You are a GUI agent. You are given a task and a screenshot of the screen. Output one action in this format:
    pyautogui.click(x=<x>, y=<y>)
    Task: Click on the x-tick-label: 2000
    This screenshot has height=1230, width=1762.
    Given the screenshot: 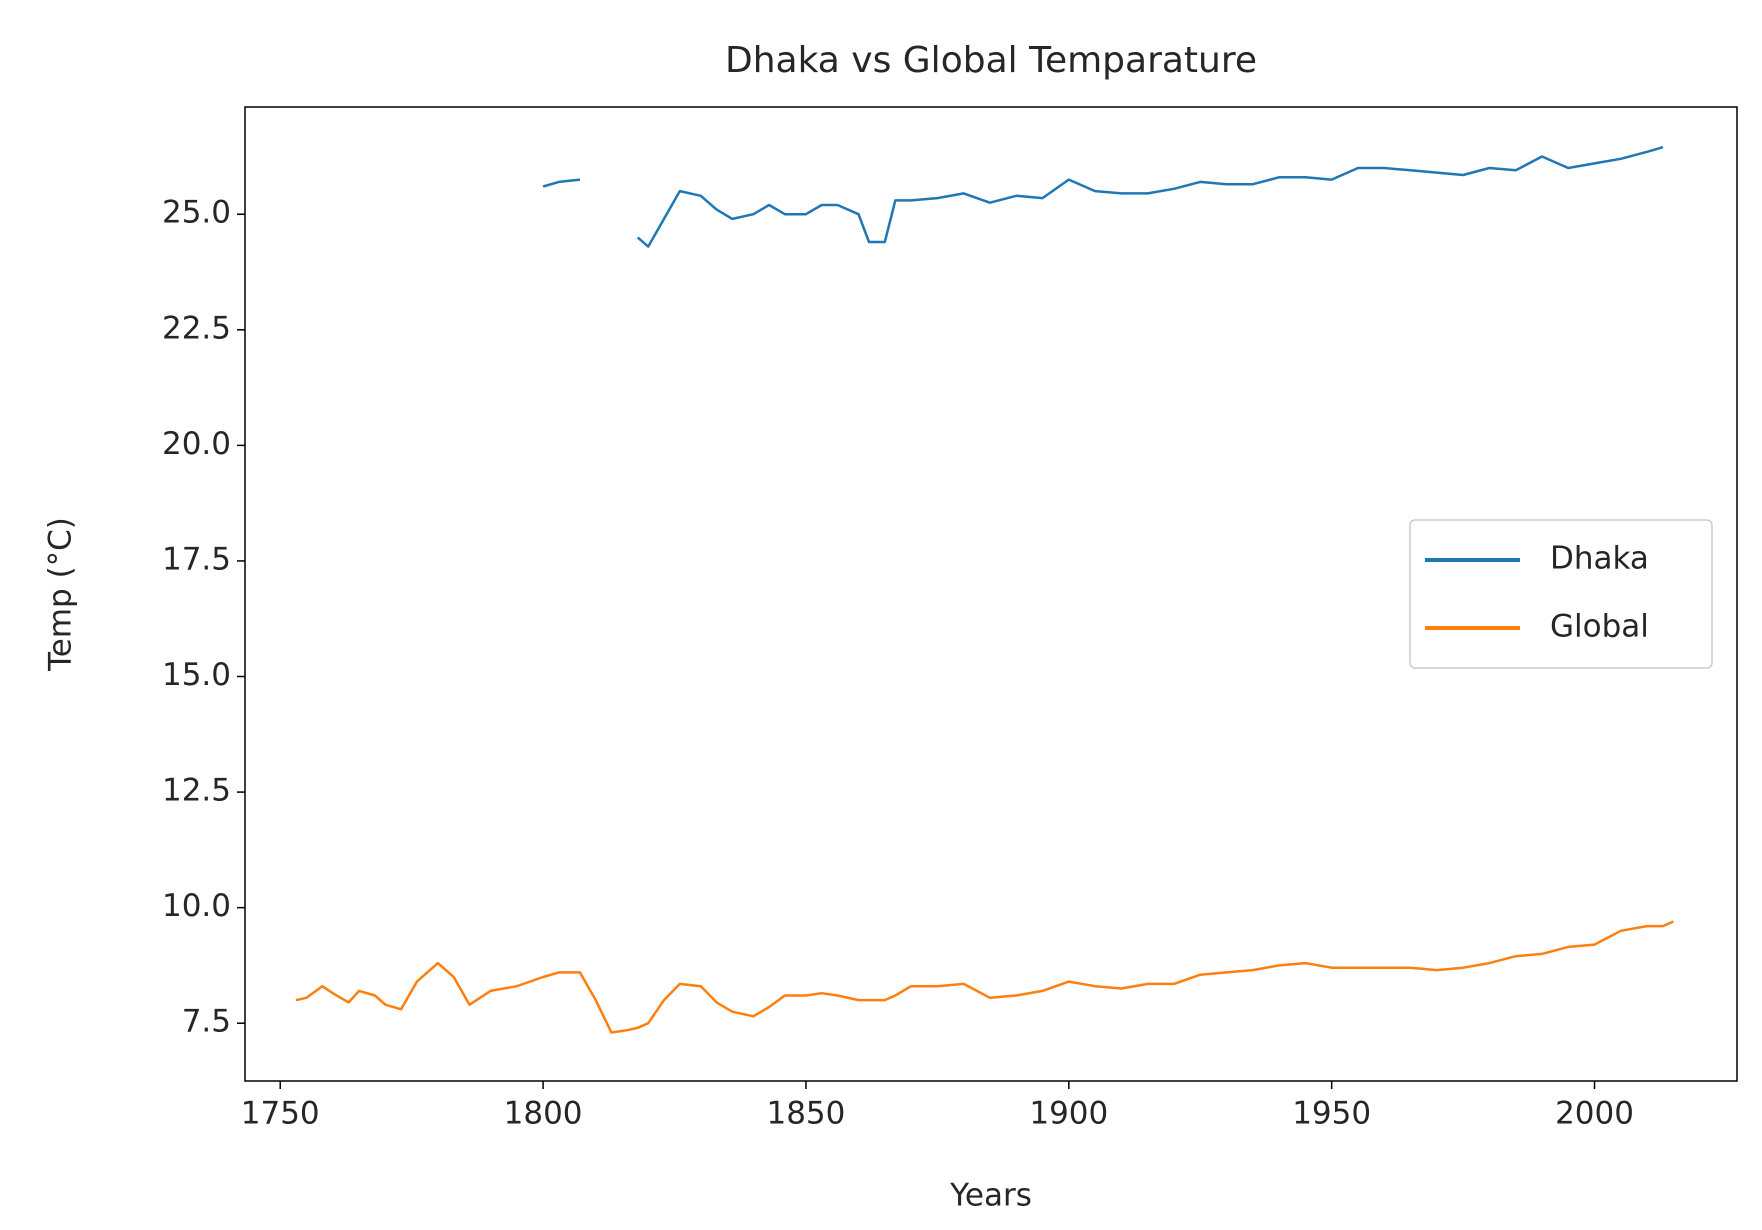 What is the action you would take?
    pyautogui.click(x=1594, y=1114)
    